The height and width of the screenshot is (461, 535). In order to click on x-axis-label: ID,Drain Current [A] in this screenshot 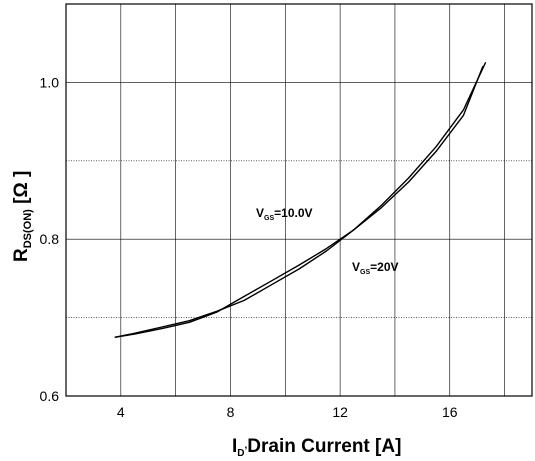, I will do `click(316, 447)`.